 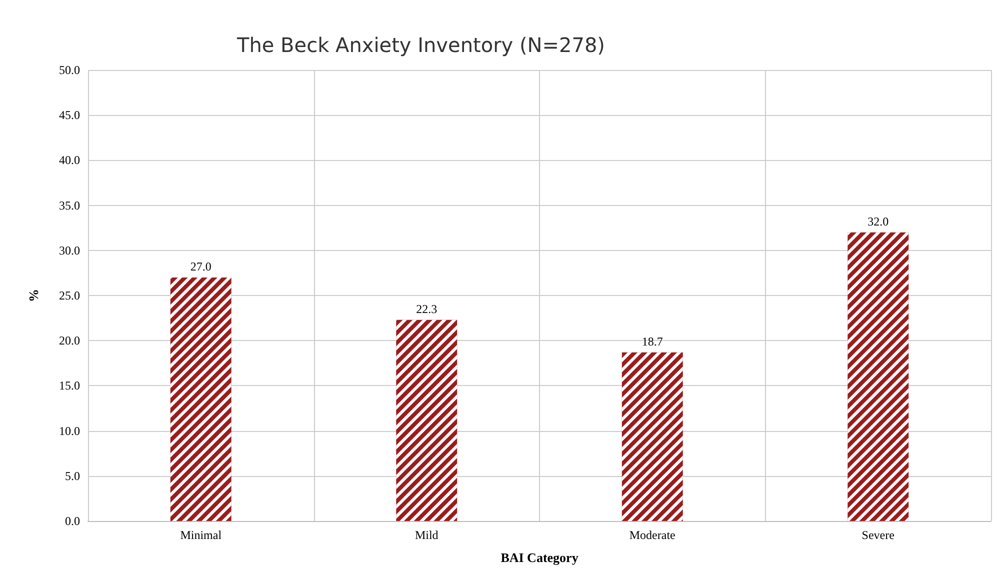 I want to click on x-axis-title: BAI Category, so click(x=539, y=557).